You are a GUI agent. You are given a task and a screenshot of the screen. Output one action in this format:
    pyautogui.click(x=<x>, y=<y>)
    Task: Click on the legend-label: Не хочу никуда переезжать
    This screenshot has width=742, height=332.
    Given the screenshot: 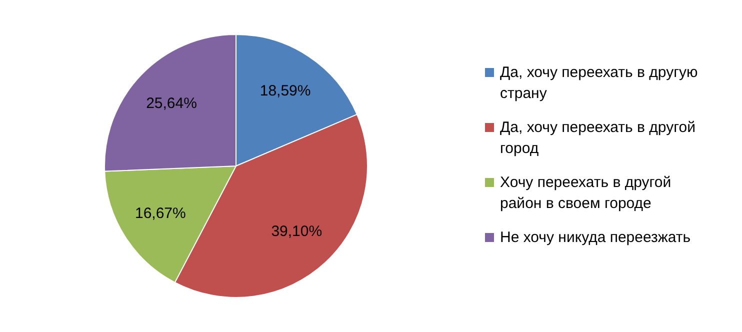 What is the action you would take?
    pyautogui.click(x=595, y=238)
    